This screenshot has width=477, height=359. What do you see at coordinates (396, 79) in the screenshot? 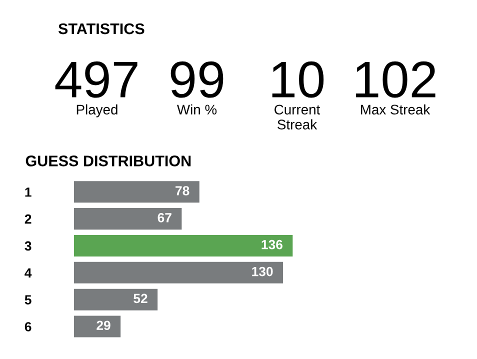
I see `text: 102` at bounding box center [396, 79].